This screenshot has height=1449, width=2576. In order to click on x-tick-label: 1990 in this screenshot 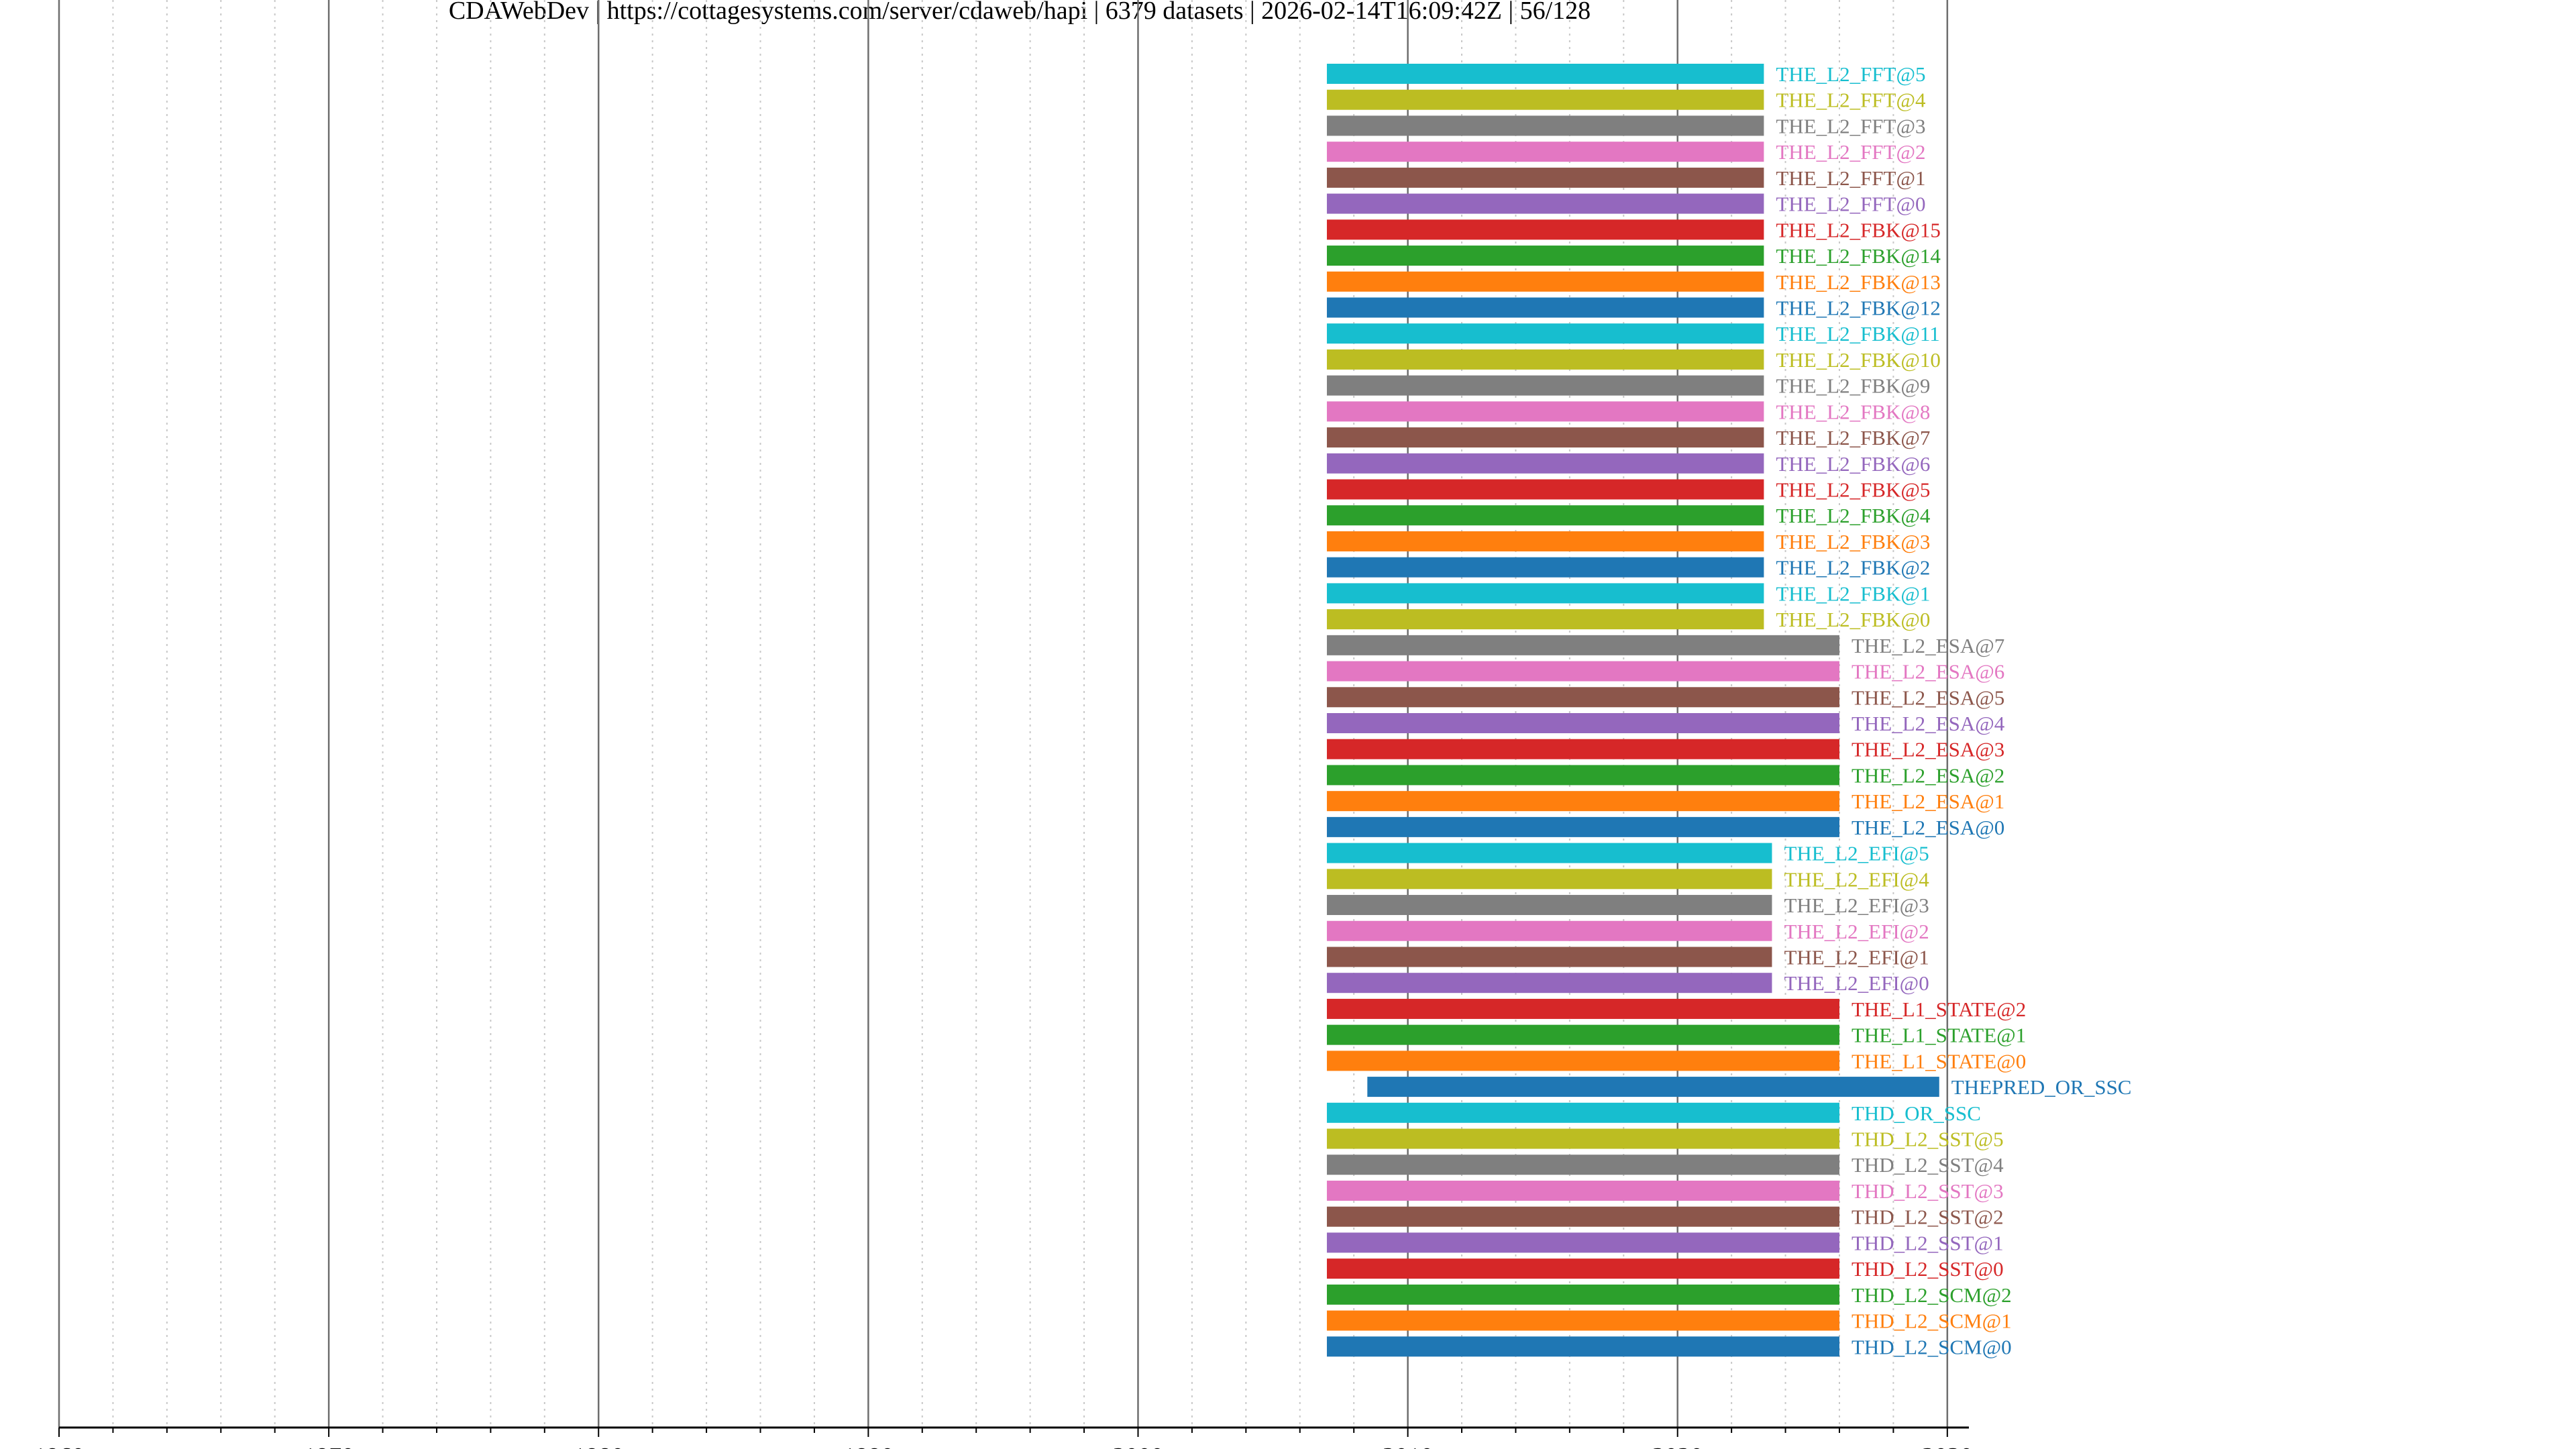, I will do `click(868, 1446)`.